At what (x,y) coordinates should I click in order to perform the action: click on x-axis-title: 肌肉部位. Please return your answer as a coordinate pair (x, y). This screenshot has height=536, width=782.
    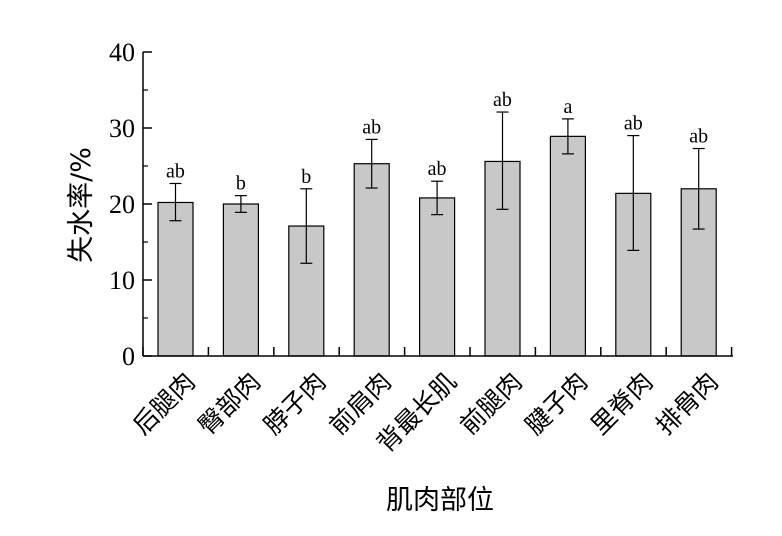
    Looking at the image, I should click on (440, 500).